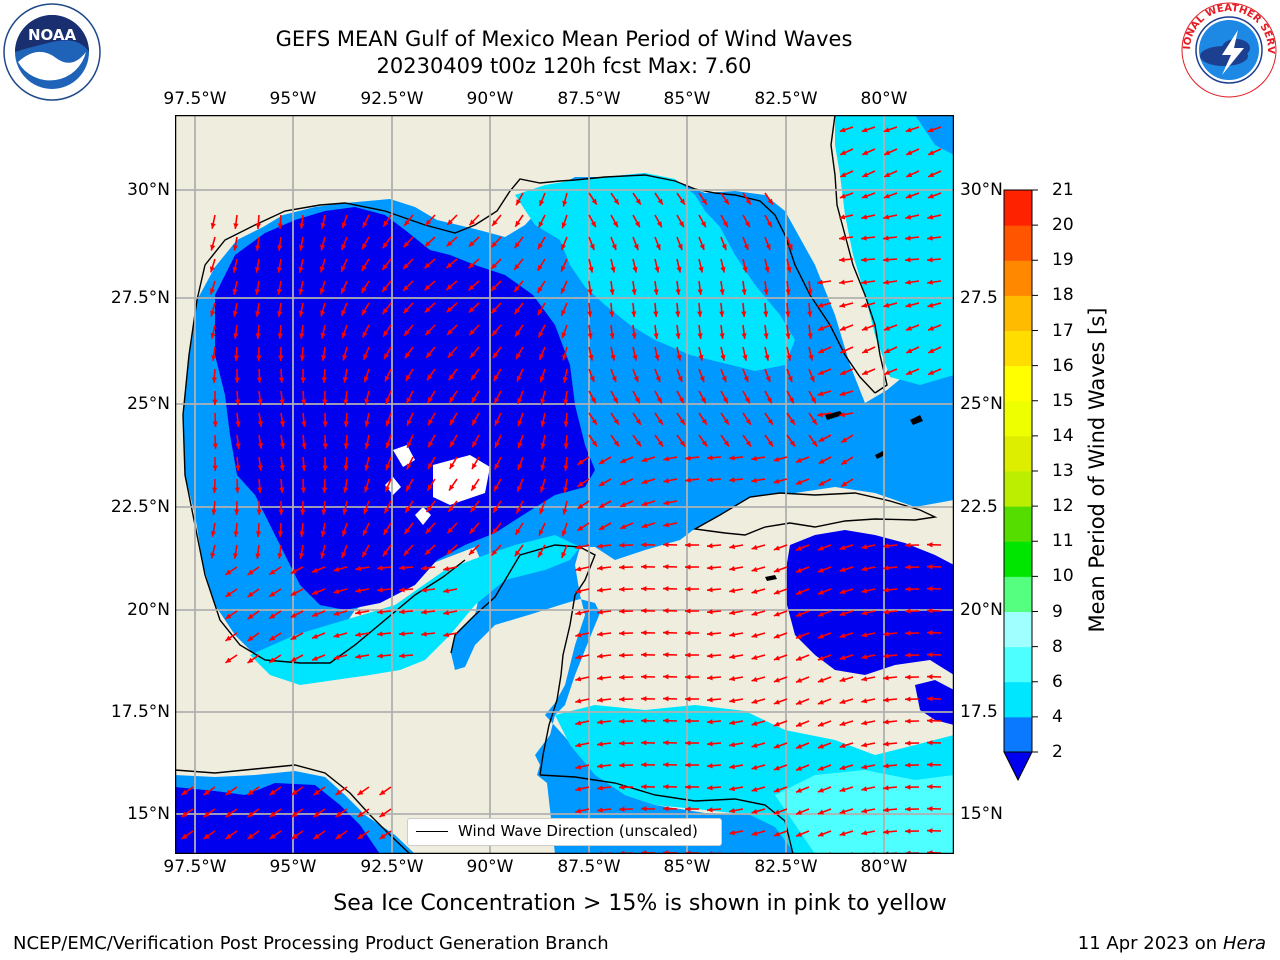  I want to click on colorbar, so click(1020, 485).